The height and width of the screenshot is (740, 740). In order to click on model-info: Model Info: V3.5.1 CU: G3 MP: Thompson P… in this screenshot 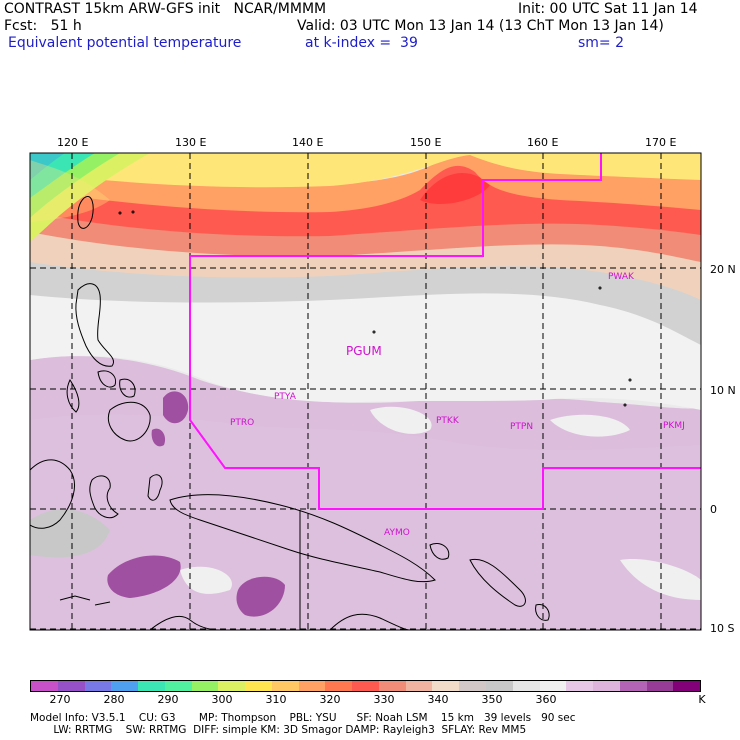, I will do `click(303, 718)`.